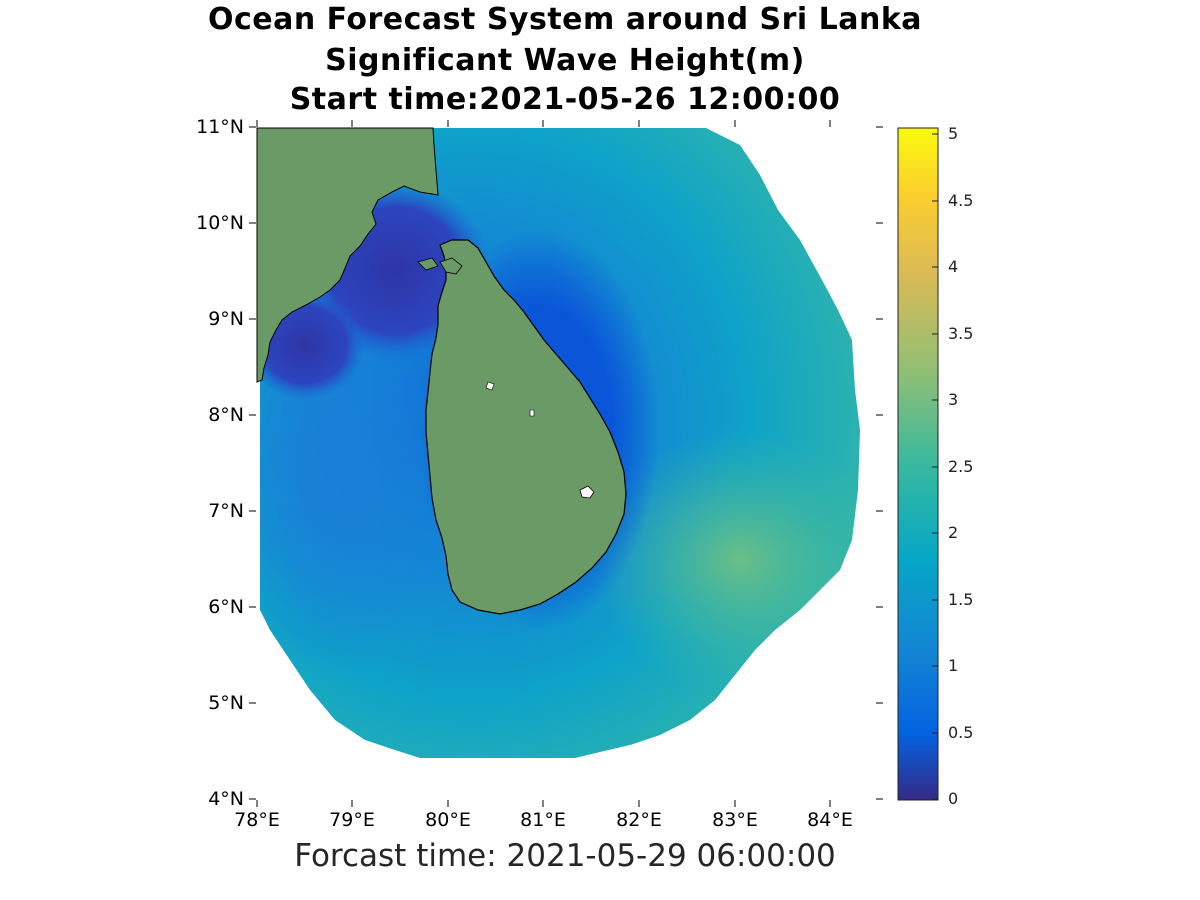  I want to click on colorbar-tick-label: 4, so click(953, 266).